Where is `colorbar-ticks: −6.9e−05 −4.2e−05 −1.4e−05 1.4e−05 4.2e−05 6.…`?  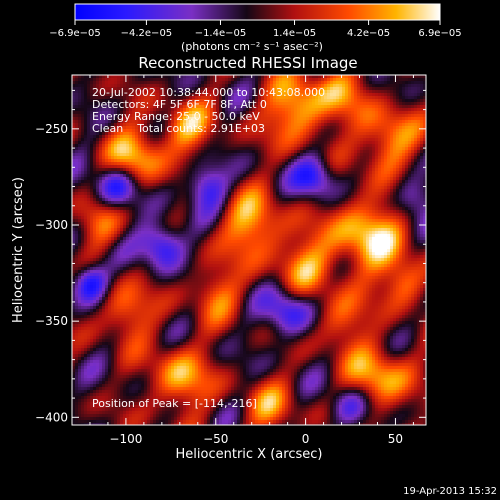
colorbar-ticks: −6.9e−05 −4.2e−05 −1.4e−05 1.4e−05 4.2e−05 6.… is located at coordinates (255, 29).